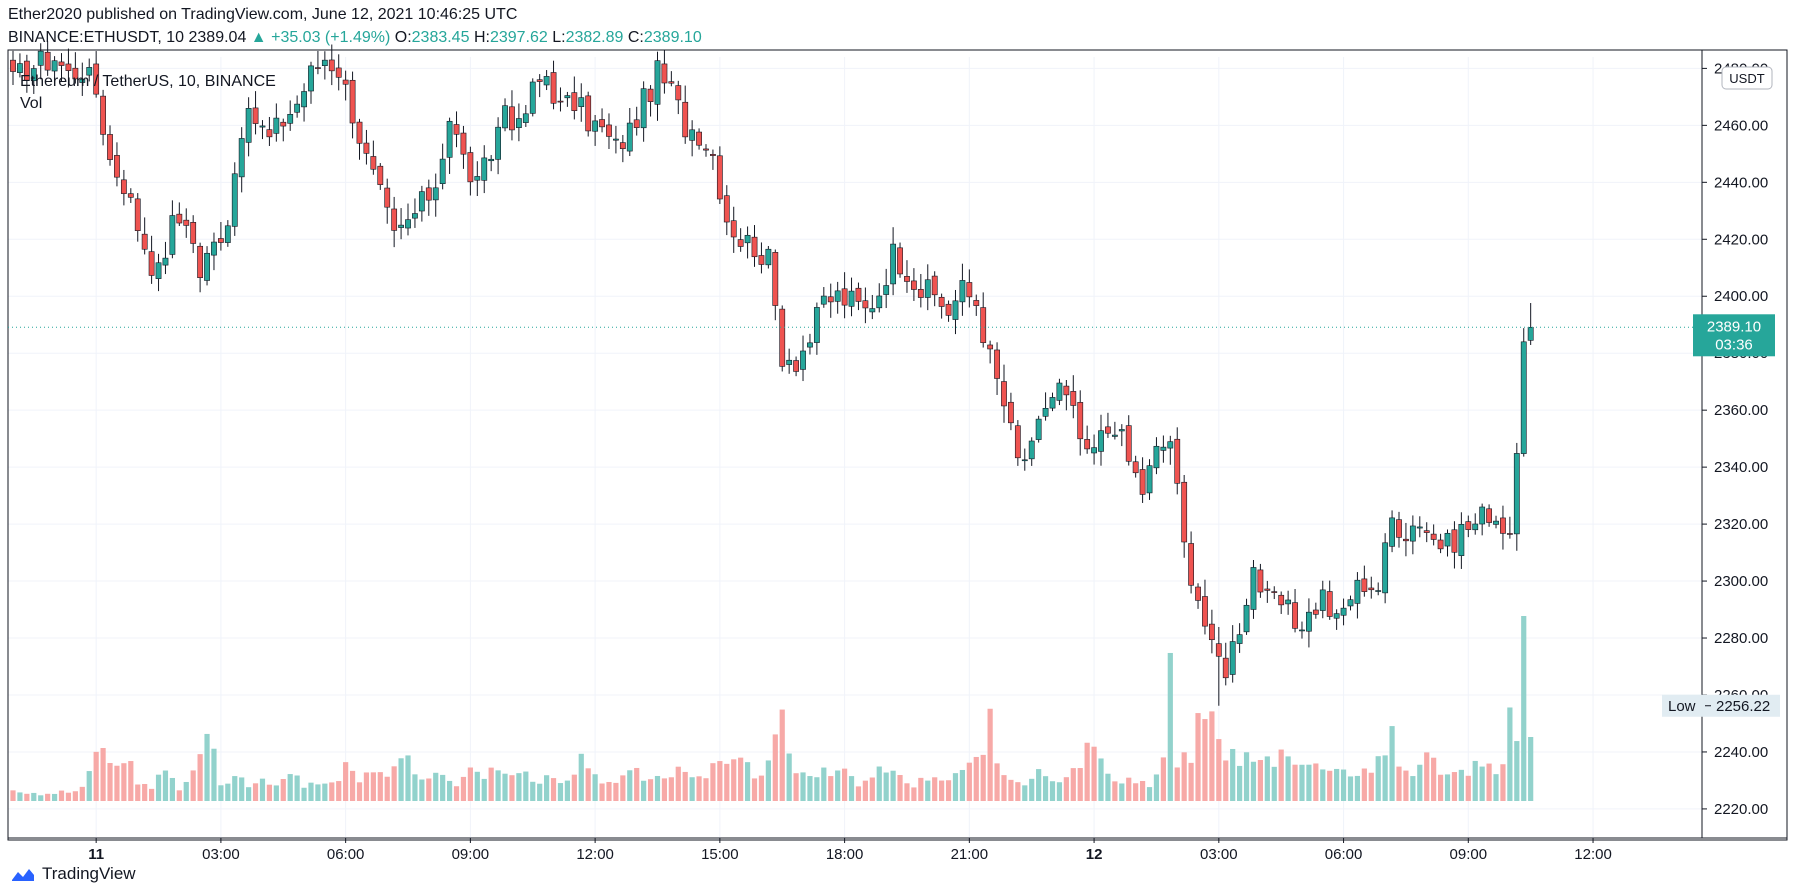  What do you see at coordinates (1219, 854) in the screenshot?
I see `x-tick-label: 03:00` at bounding box center [1219, 854].